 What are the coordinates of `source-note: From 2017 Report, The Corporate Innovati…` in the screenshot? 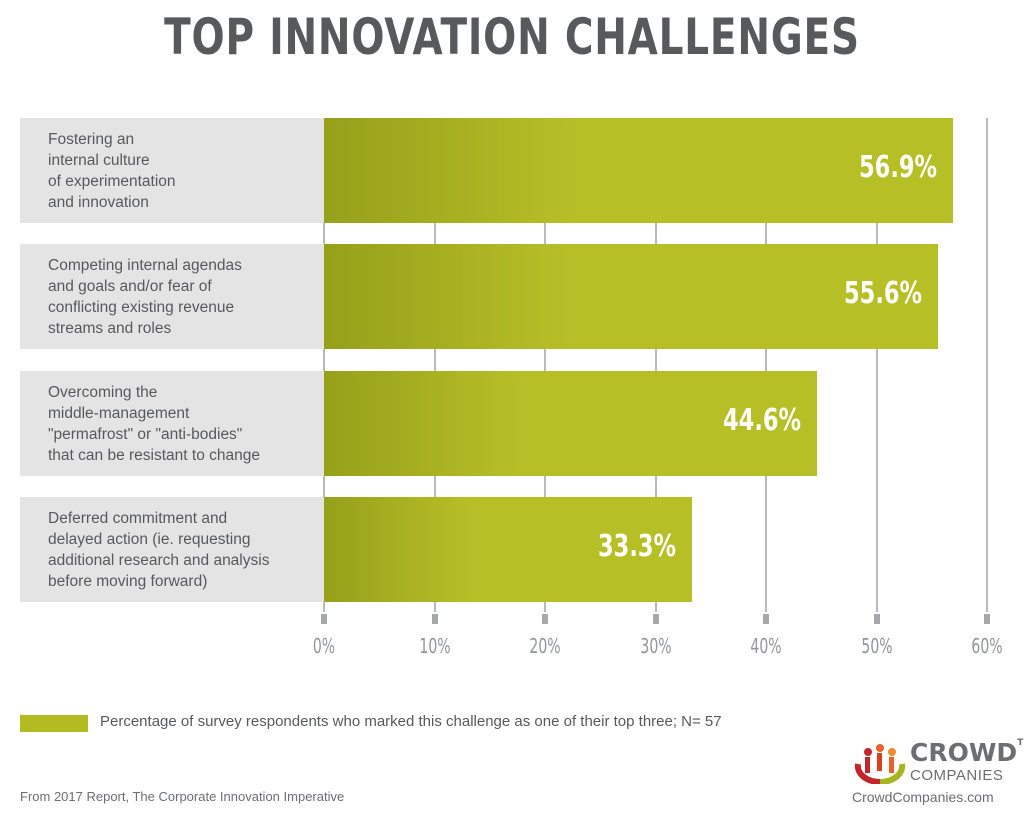 It's located at (182, 796).